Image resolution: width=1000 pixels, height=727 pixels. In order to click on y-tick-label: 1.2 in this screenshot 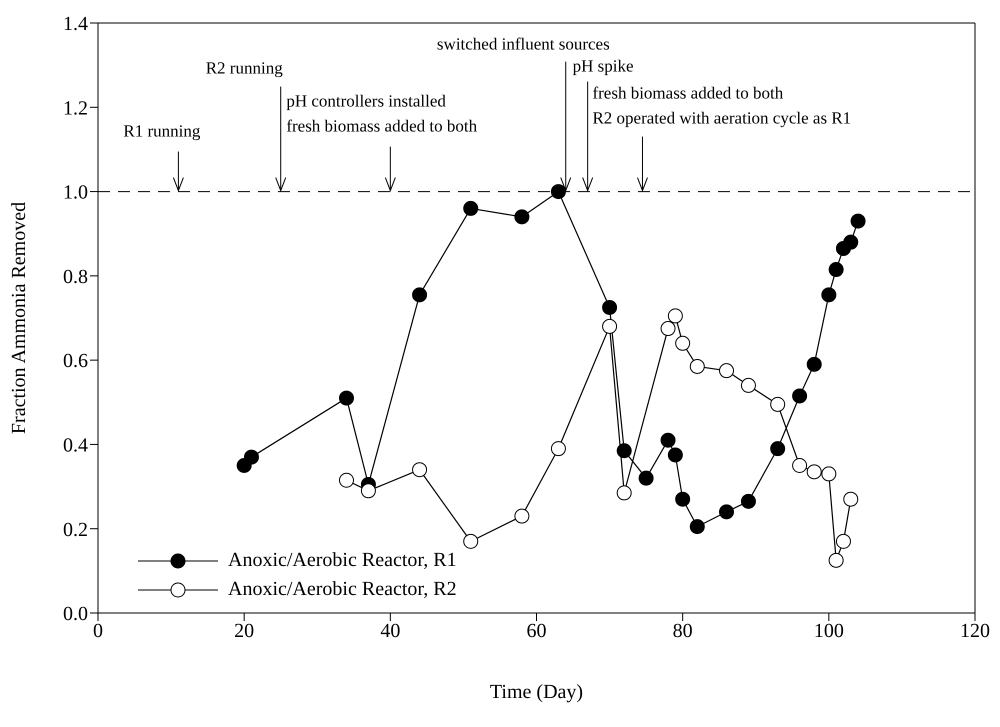, I will do `click(75, 108)`.